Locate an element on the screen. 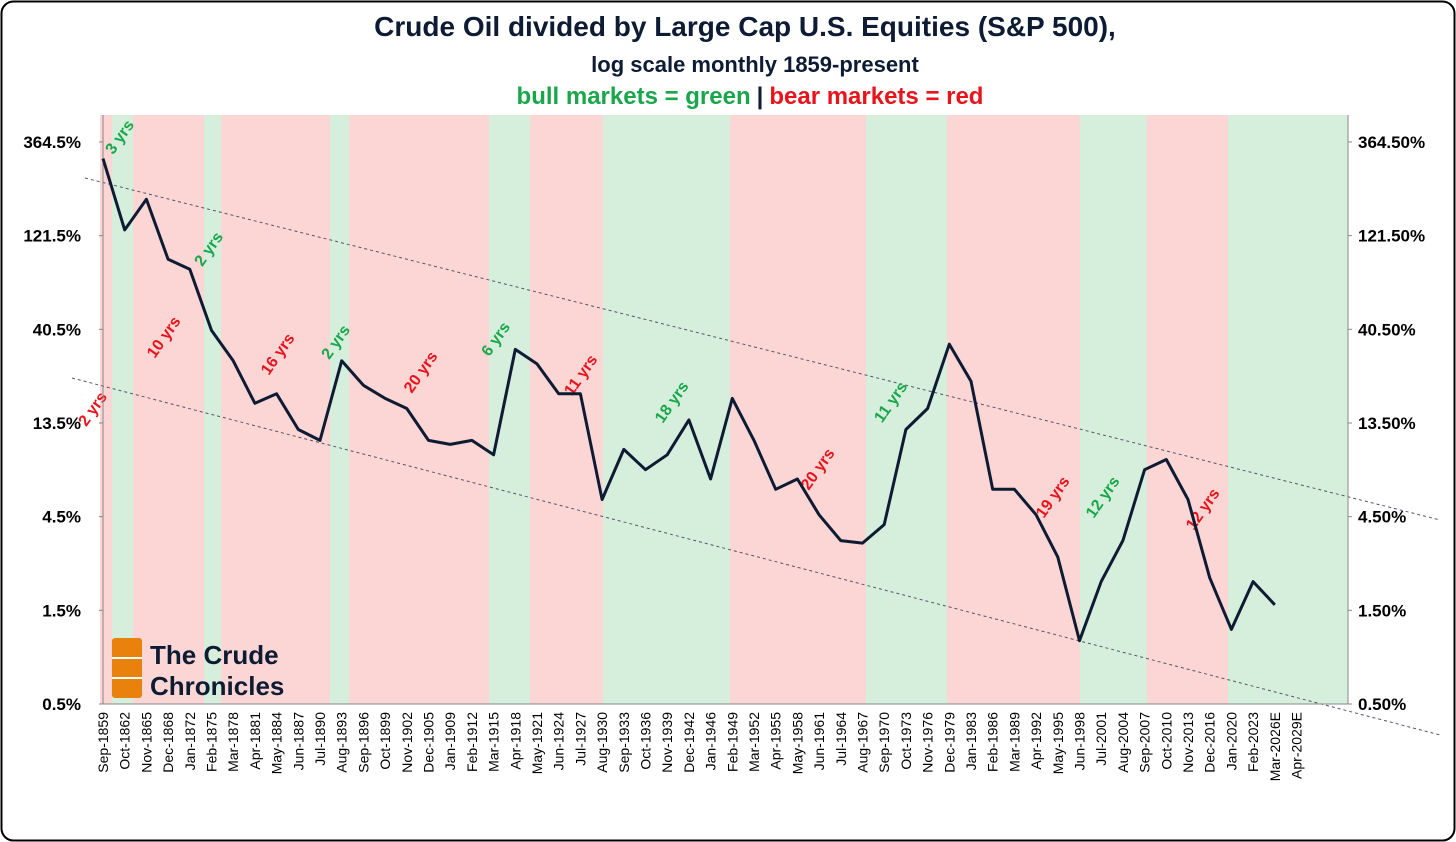  x-tick-label: May-1884 is located at coordinates (277, 743).